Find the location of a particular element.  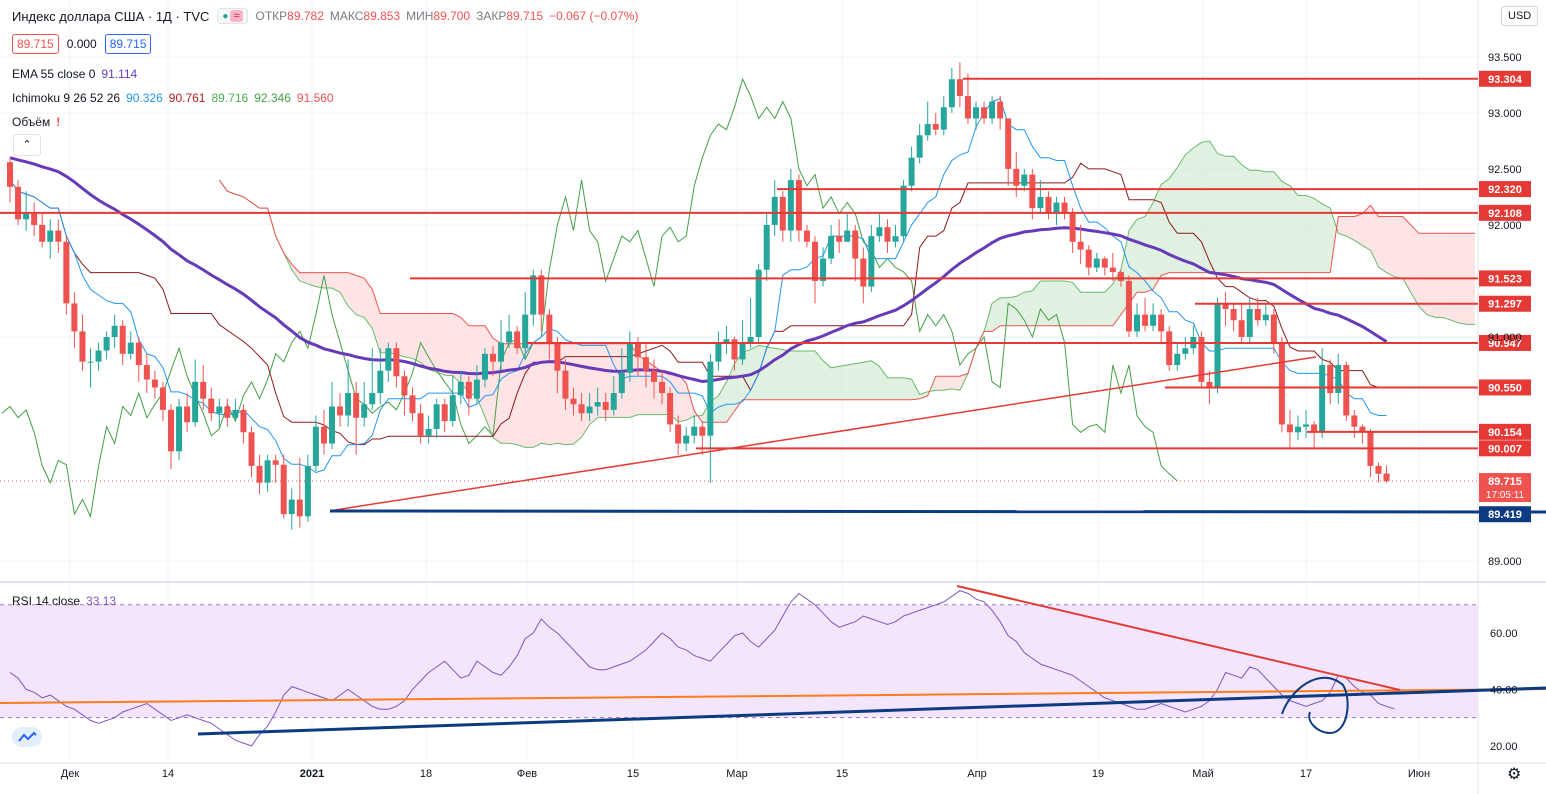

volume-legend: Объём! is located at coordinates (39, 122).